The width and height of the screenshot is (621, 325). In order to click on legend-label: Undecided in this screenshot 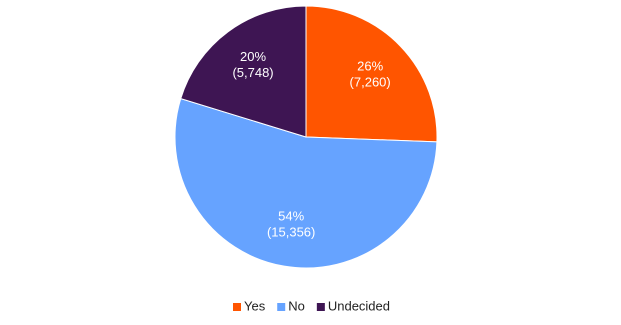, I will do `click(359, 305)`.